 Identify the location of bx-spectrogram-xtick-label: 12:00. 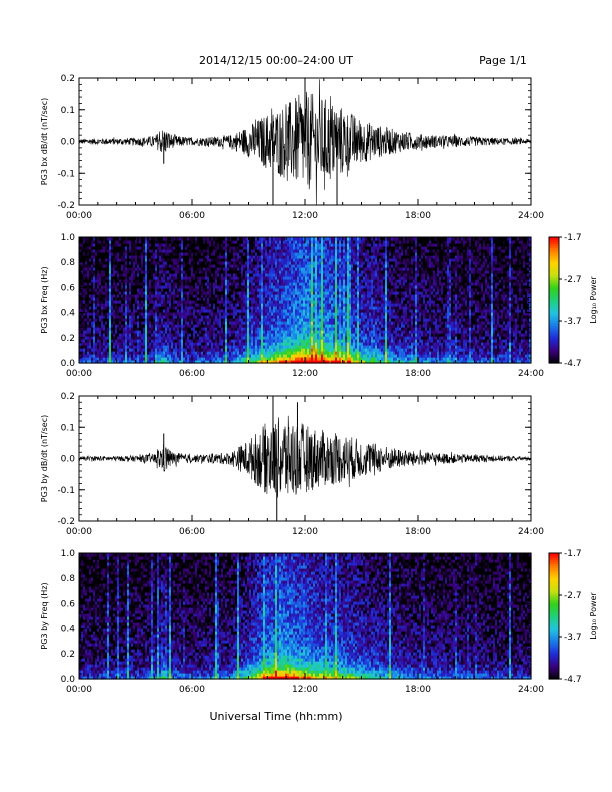
(305, 374).